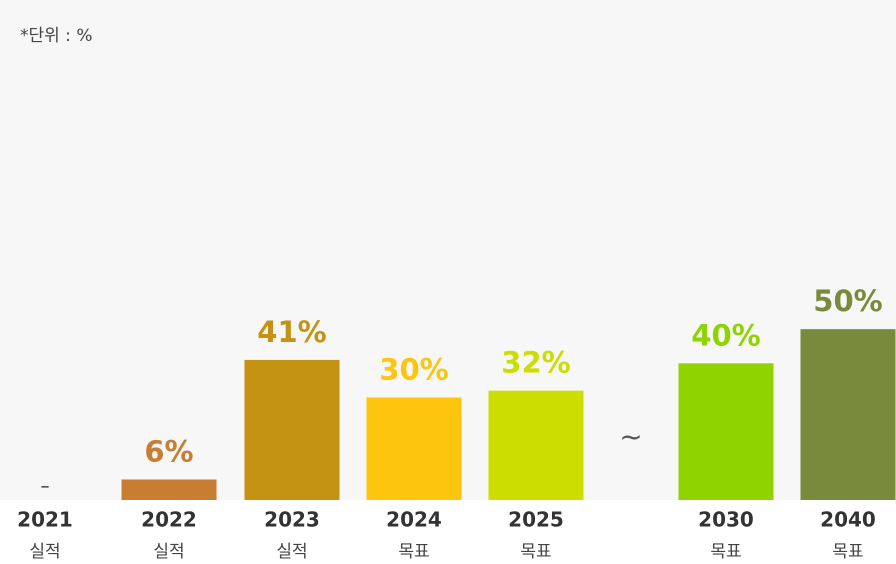 Image resolution: width=896 pixels, height=564 pixels. Describe the element at coordinates (291, 332) in the screenshot. I see `value-label-2023: 41%` at that location.